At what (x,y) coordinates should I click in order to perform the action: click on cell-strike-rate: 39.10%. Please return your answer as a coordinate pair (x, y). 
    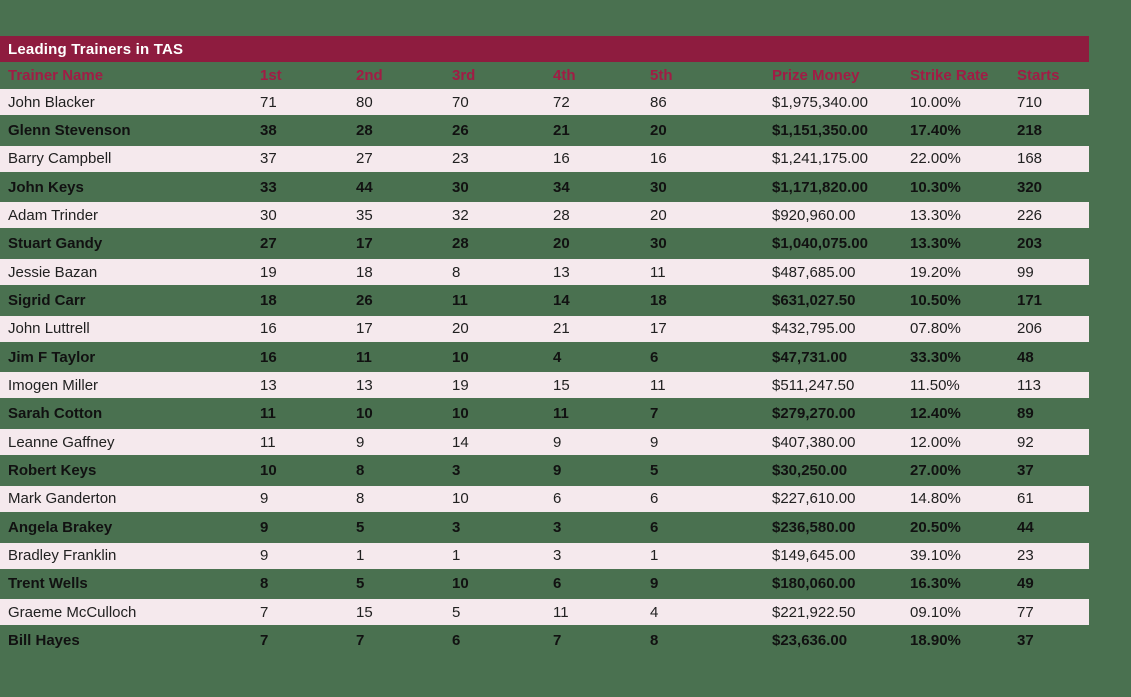
    Looking at the image, I should click on (935, 555).